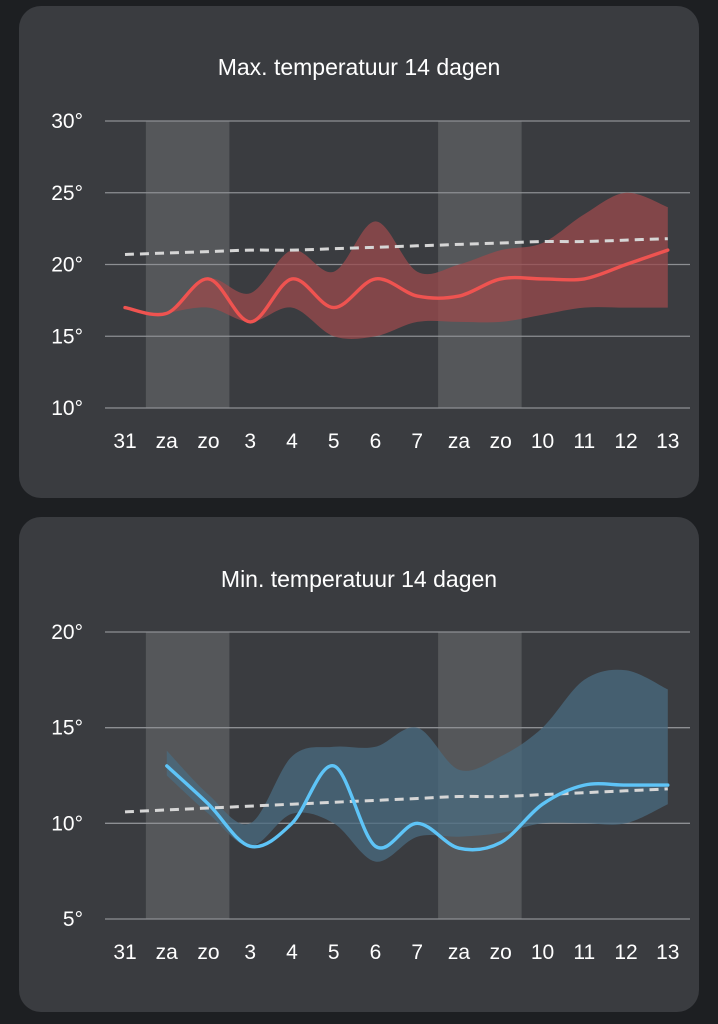 The height and width of the screenshot is (1024, 718). I want to click on y-tick-label: 25°, so click(67, 193).